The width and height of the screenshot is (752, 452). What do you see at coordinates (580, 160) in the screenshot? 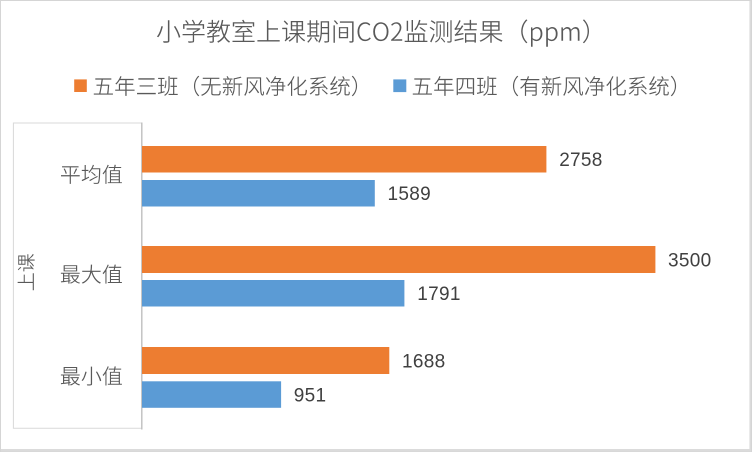
I see `svg-text: 2758` at bounding box center [580, 160].